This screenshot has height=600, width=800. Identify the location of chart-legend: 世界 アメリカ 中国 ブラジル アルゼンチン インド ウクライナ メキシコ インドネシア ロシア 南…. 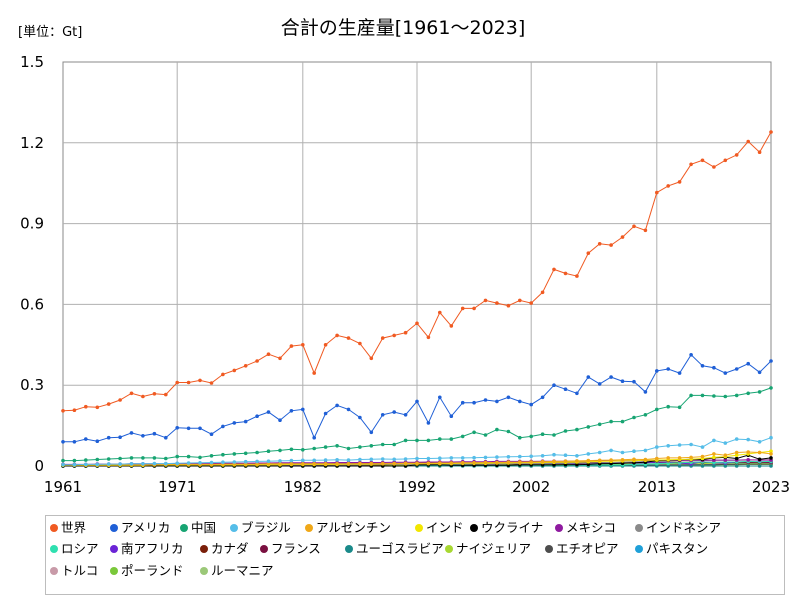
(415, 555).